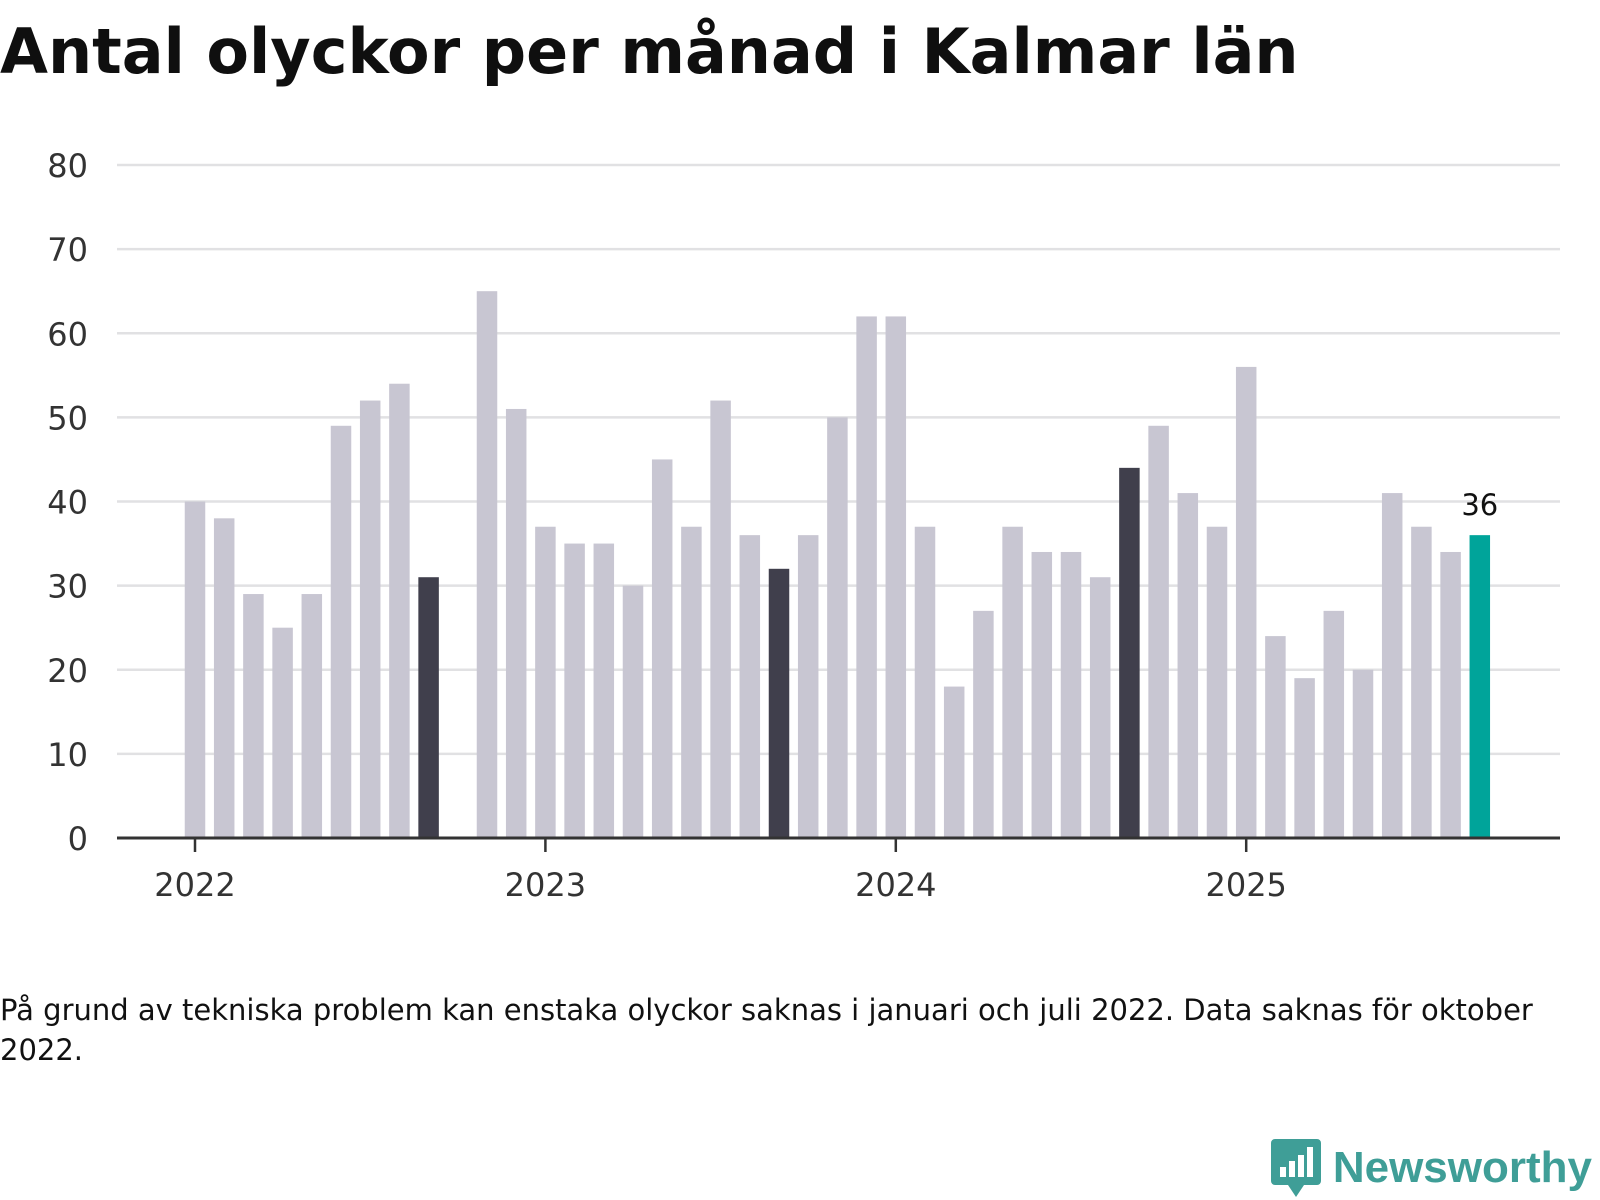 This screenshot has width=1600, height=1200. Describe the element at coordinates (838, 870) in the screenshot. I see `x-axis: 2022 2023 2024 2025` at that location.